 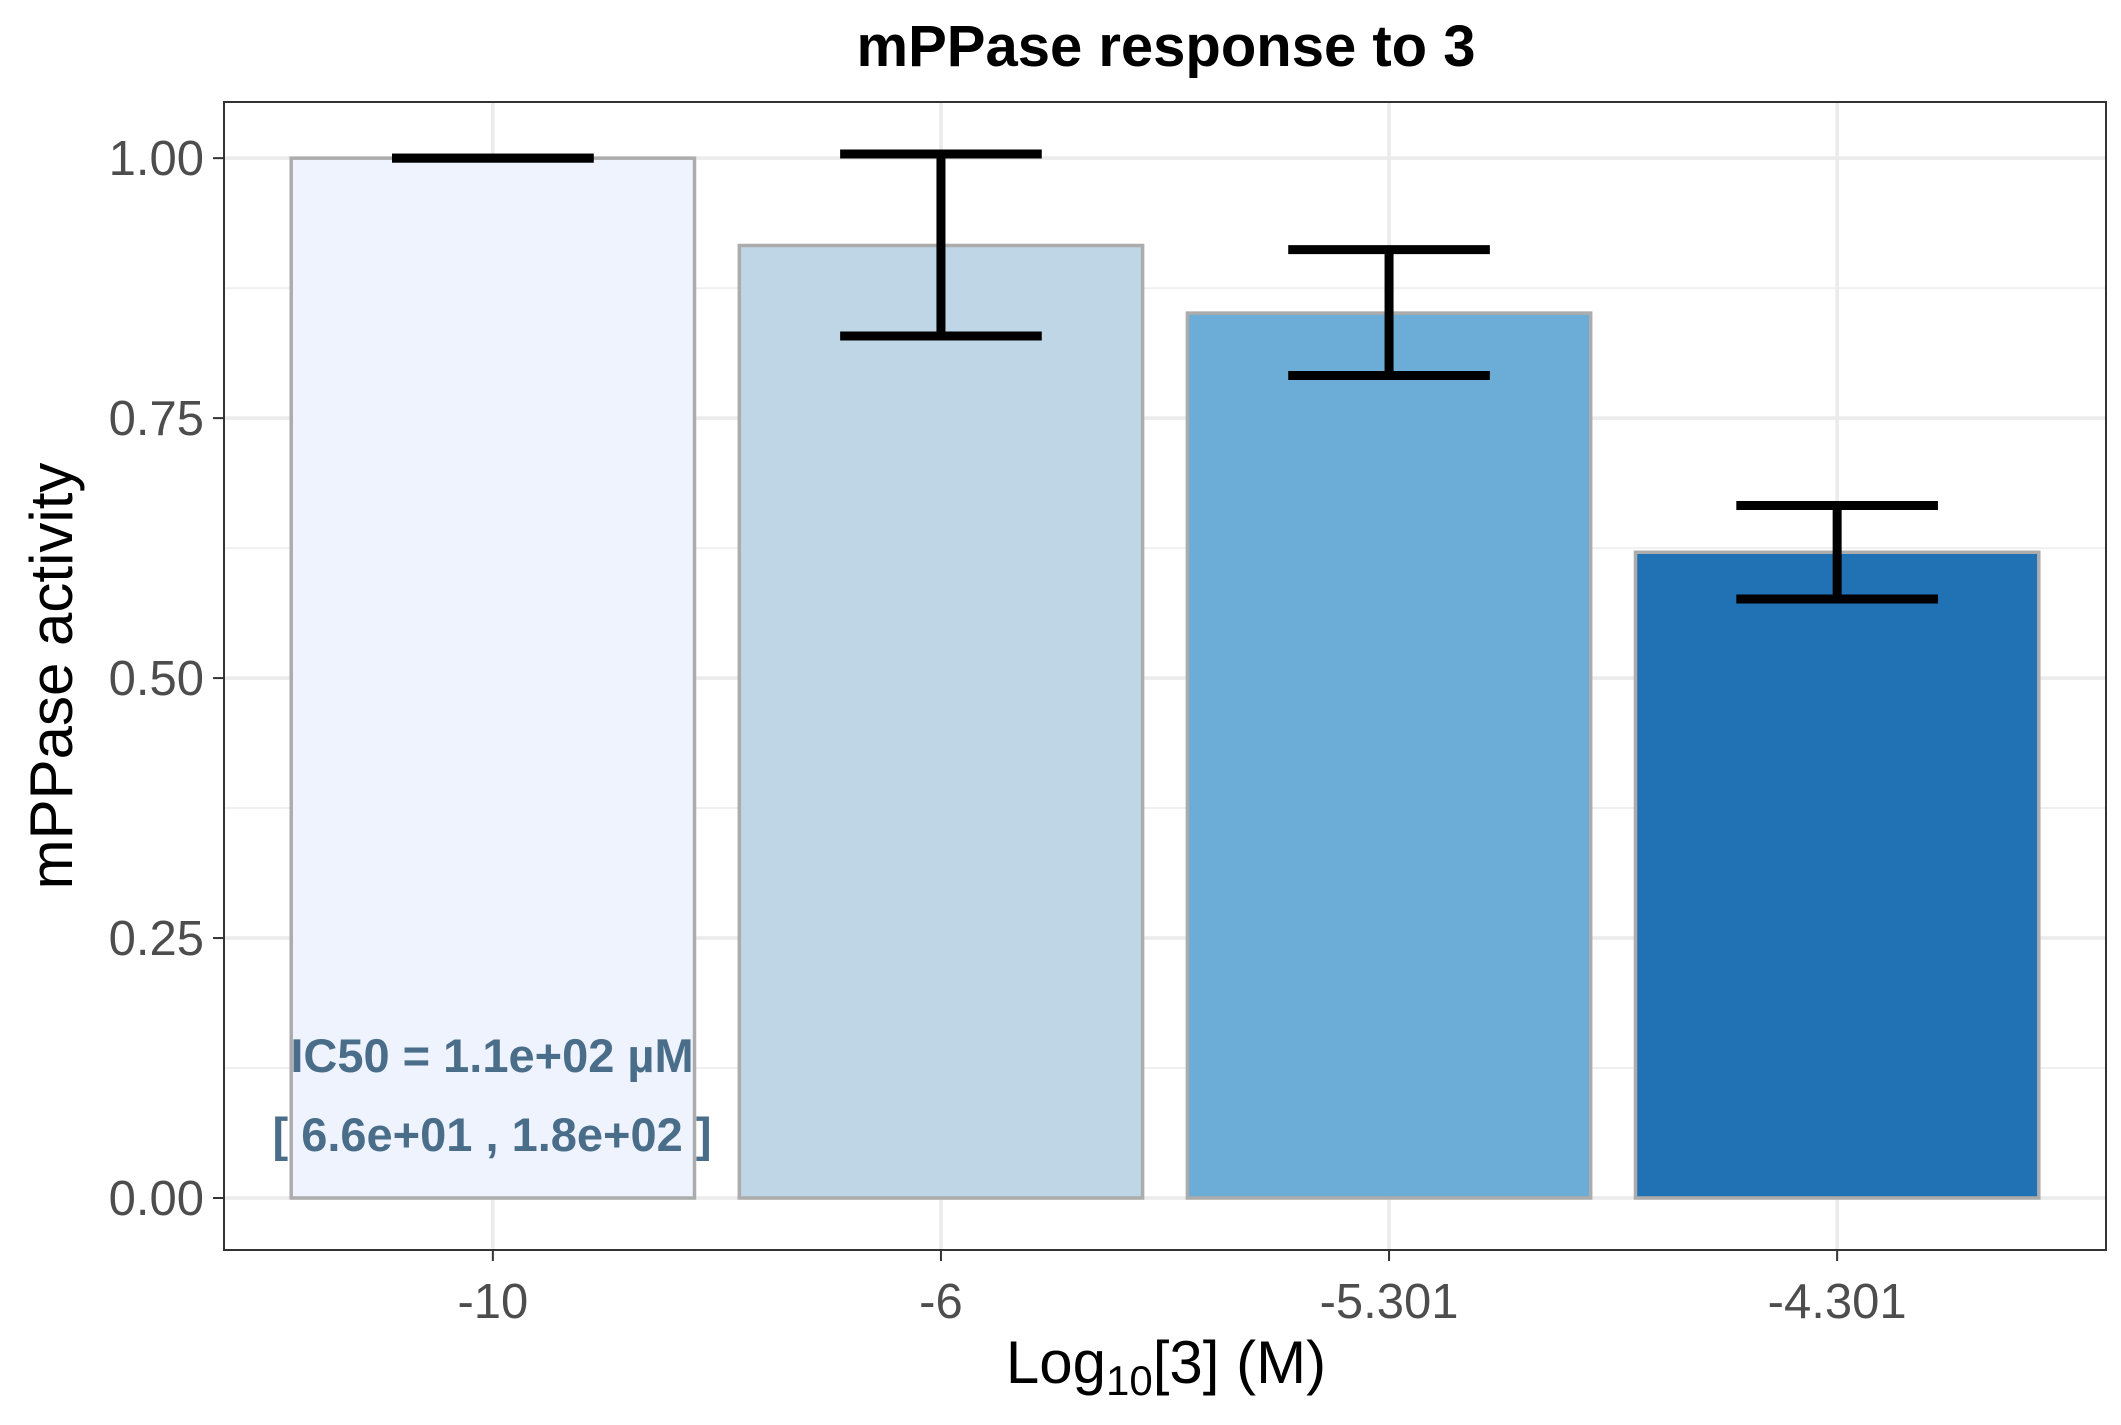 I want to click on x-axis-title-suffix: [3] (M), so click(x=1239, y=1362).